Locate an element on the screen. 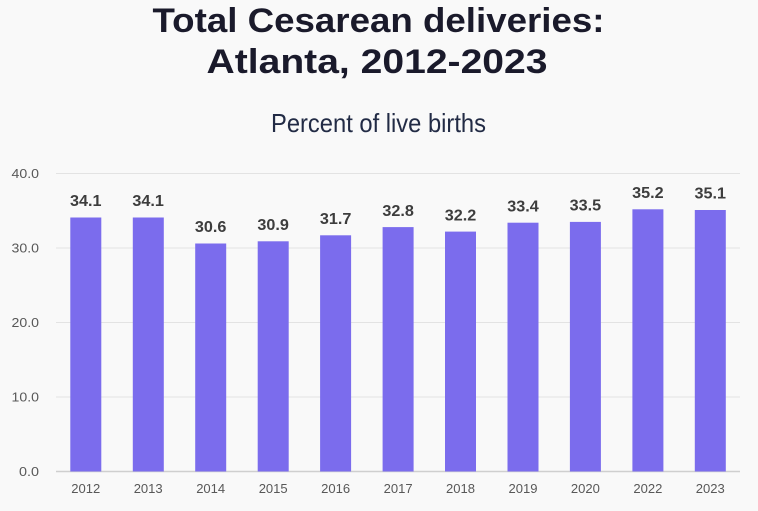 This screenshot has width=758, height=511. svg-text: 30.9 is located at coordinates (273, 225).